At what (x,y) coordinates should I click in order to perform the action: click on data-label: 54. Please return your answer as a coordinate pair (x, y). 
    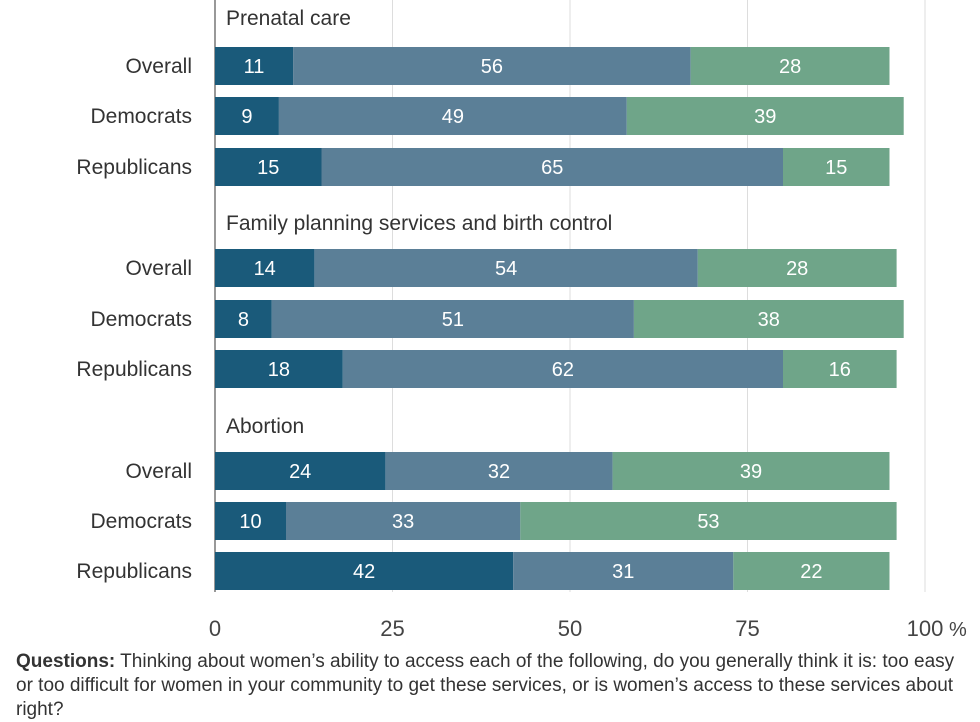
    Looking at the image, I should click on (506, 269).